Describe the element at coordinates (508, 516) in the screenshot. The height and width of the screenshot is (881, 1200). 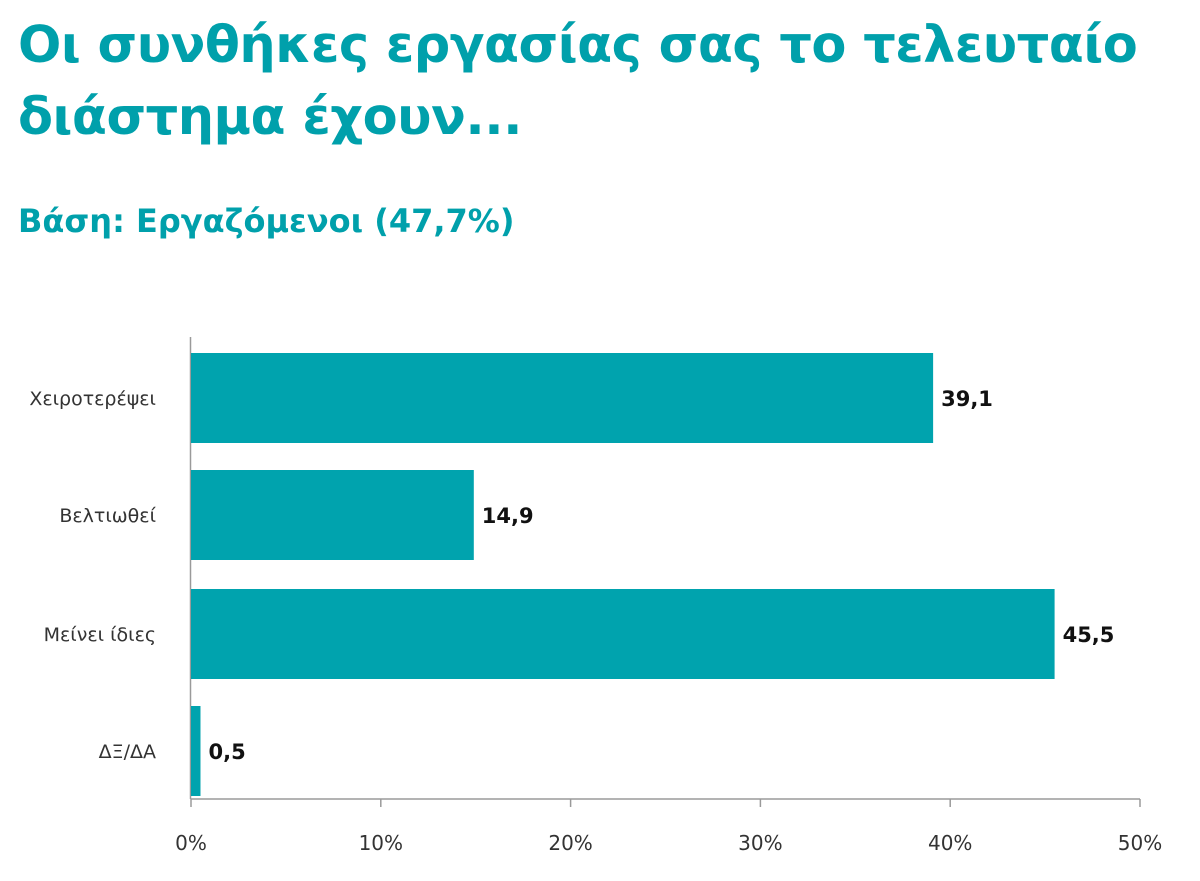
I see `data-label: 14,9` at that location.